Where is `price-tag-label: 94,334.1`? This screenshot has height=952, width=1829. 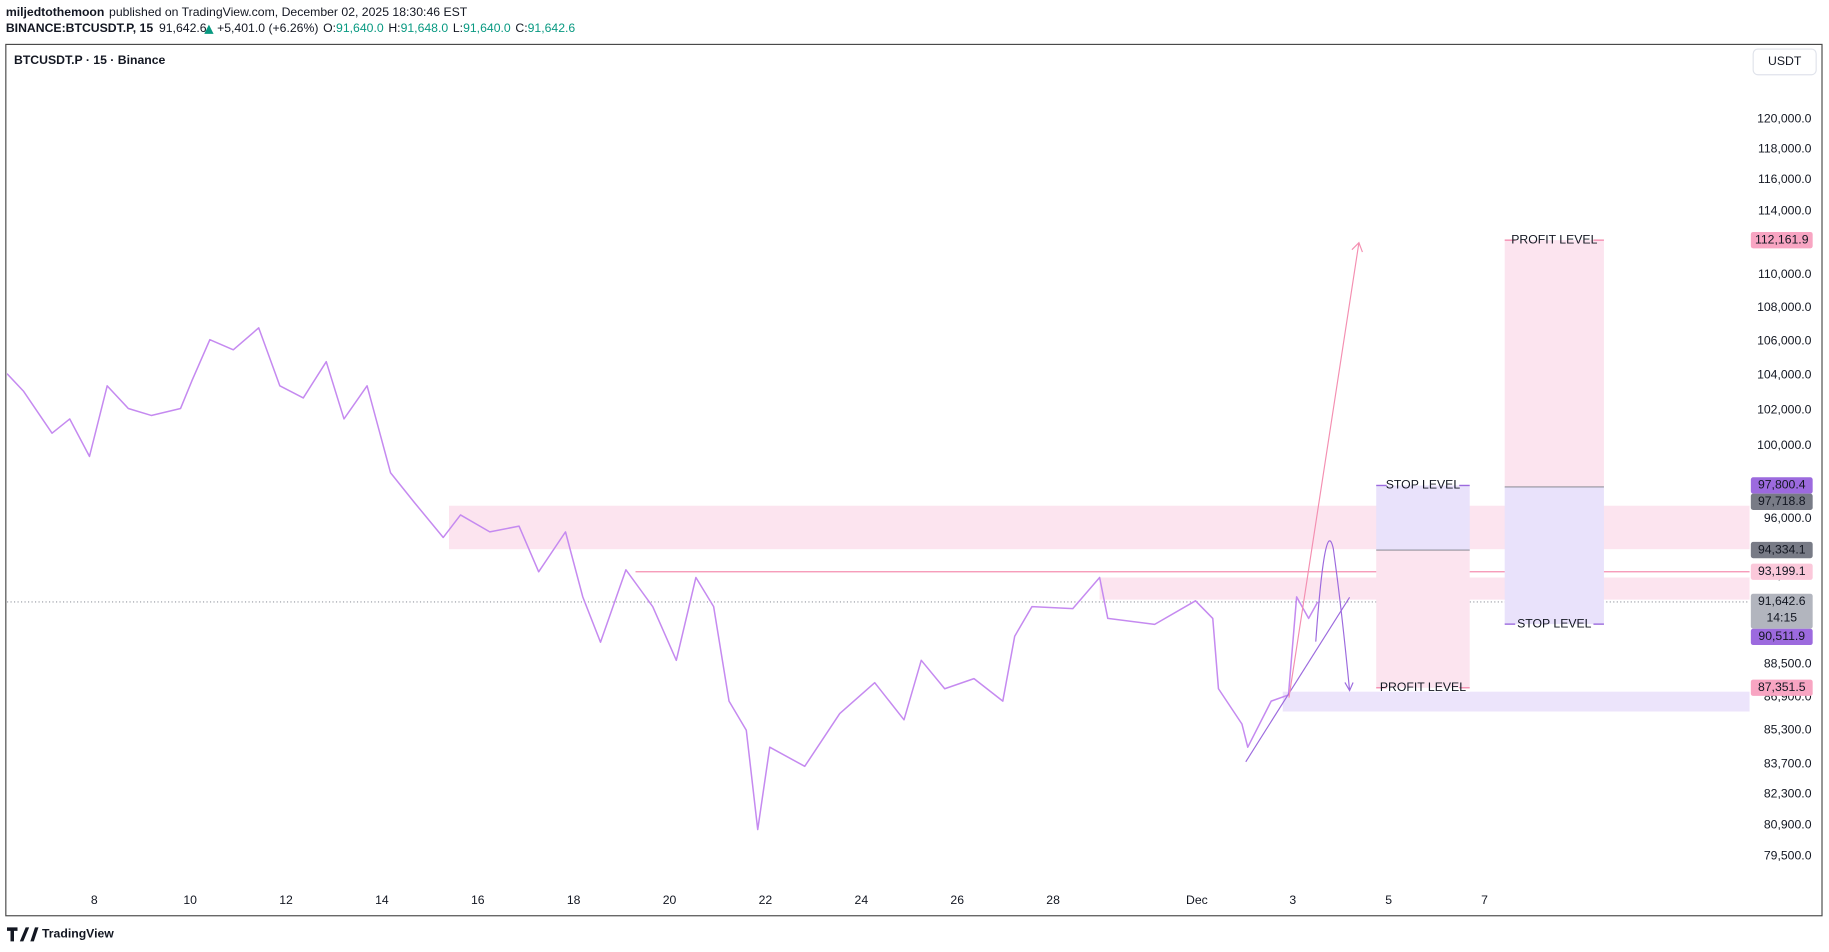 price-tag-label: 94,334.1 is located at coordinates (1782, 549).